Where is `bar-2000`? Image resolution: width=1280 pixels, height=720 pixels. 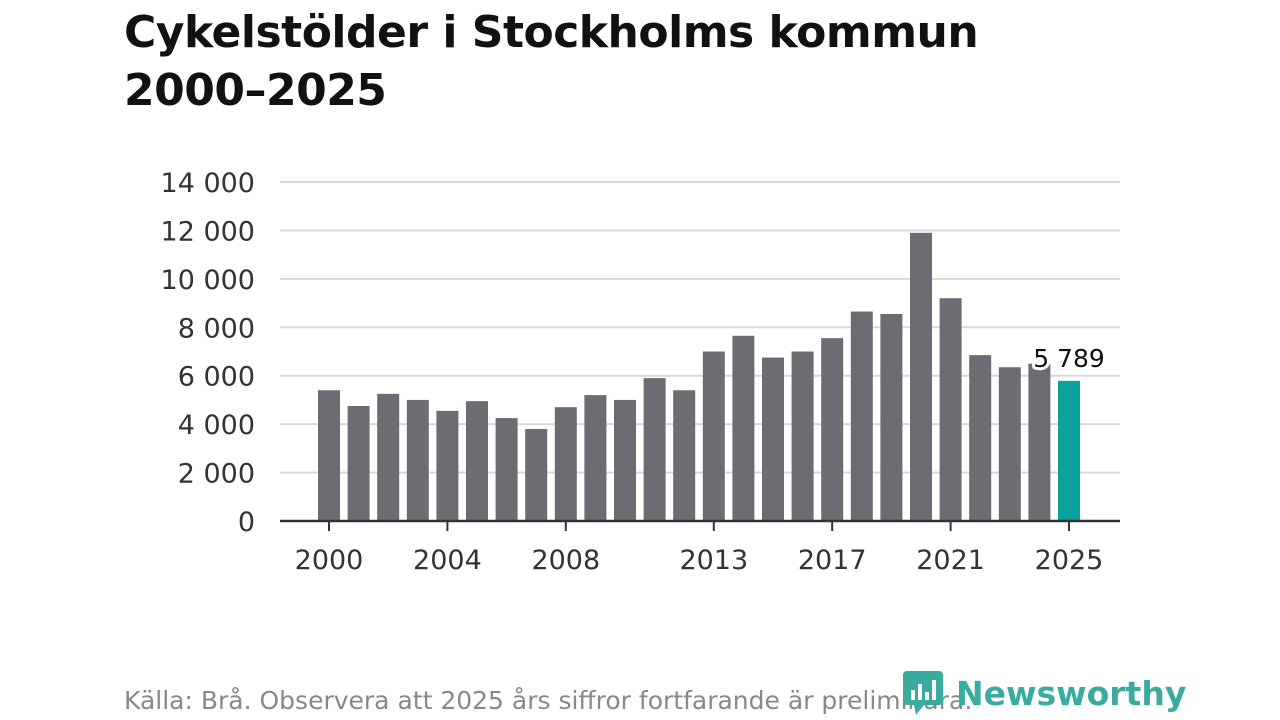 bar-2000 is located at coordinates (329, 455).